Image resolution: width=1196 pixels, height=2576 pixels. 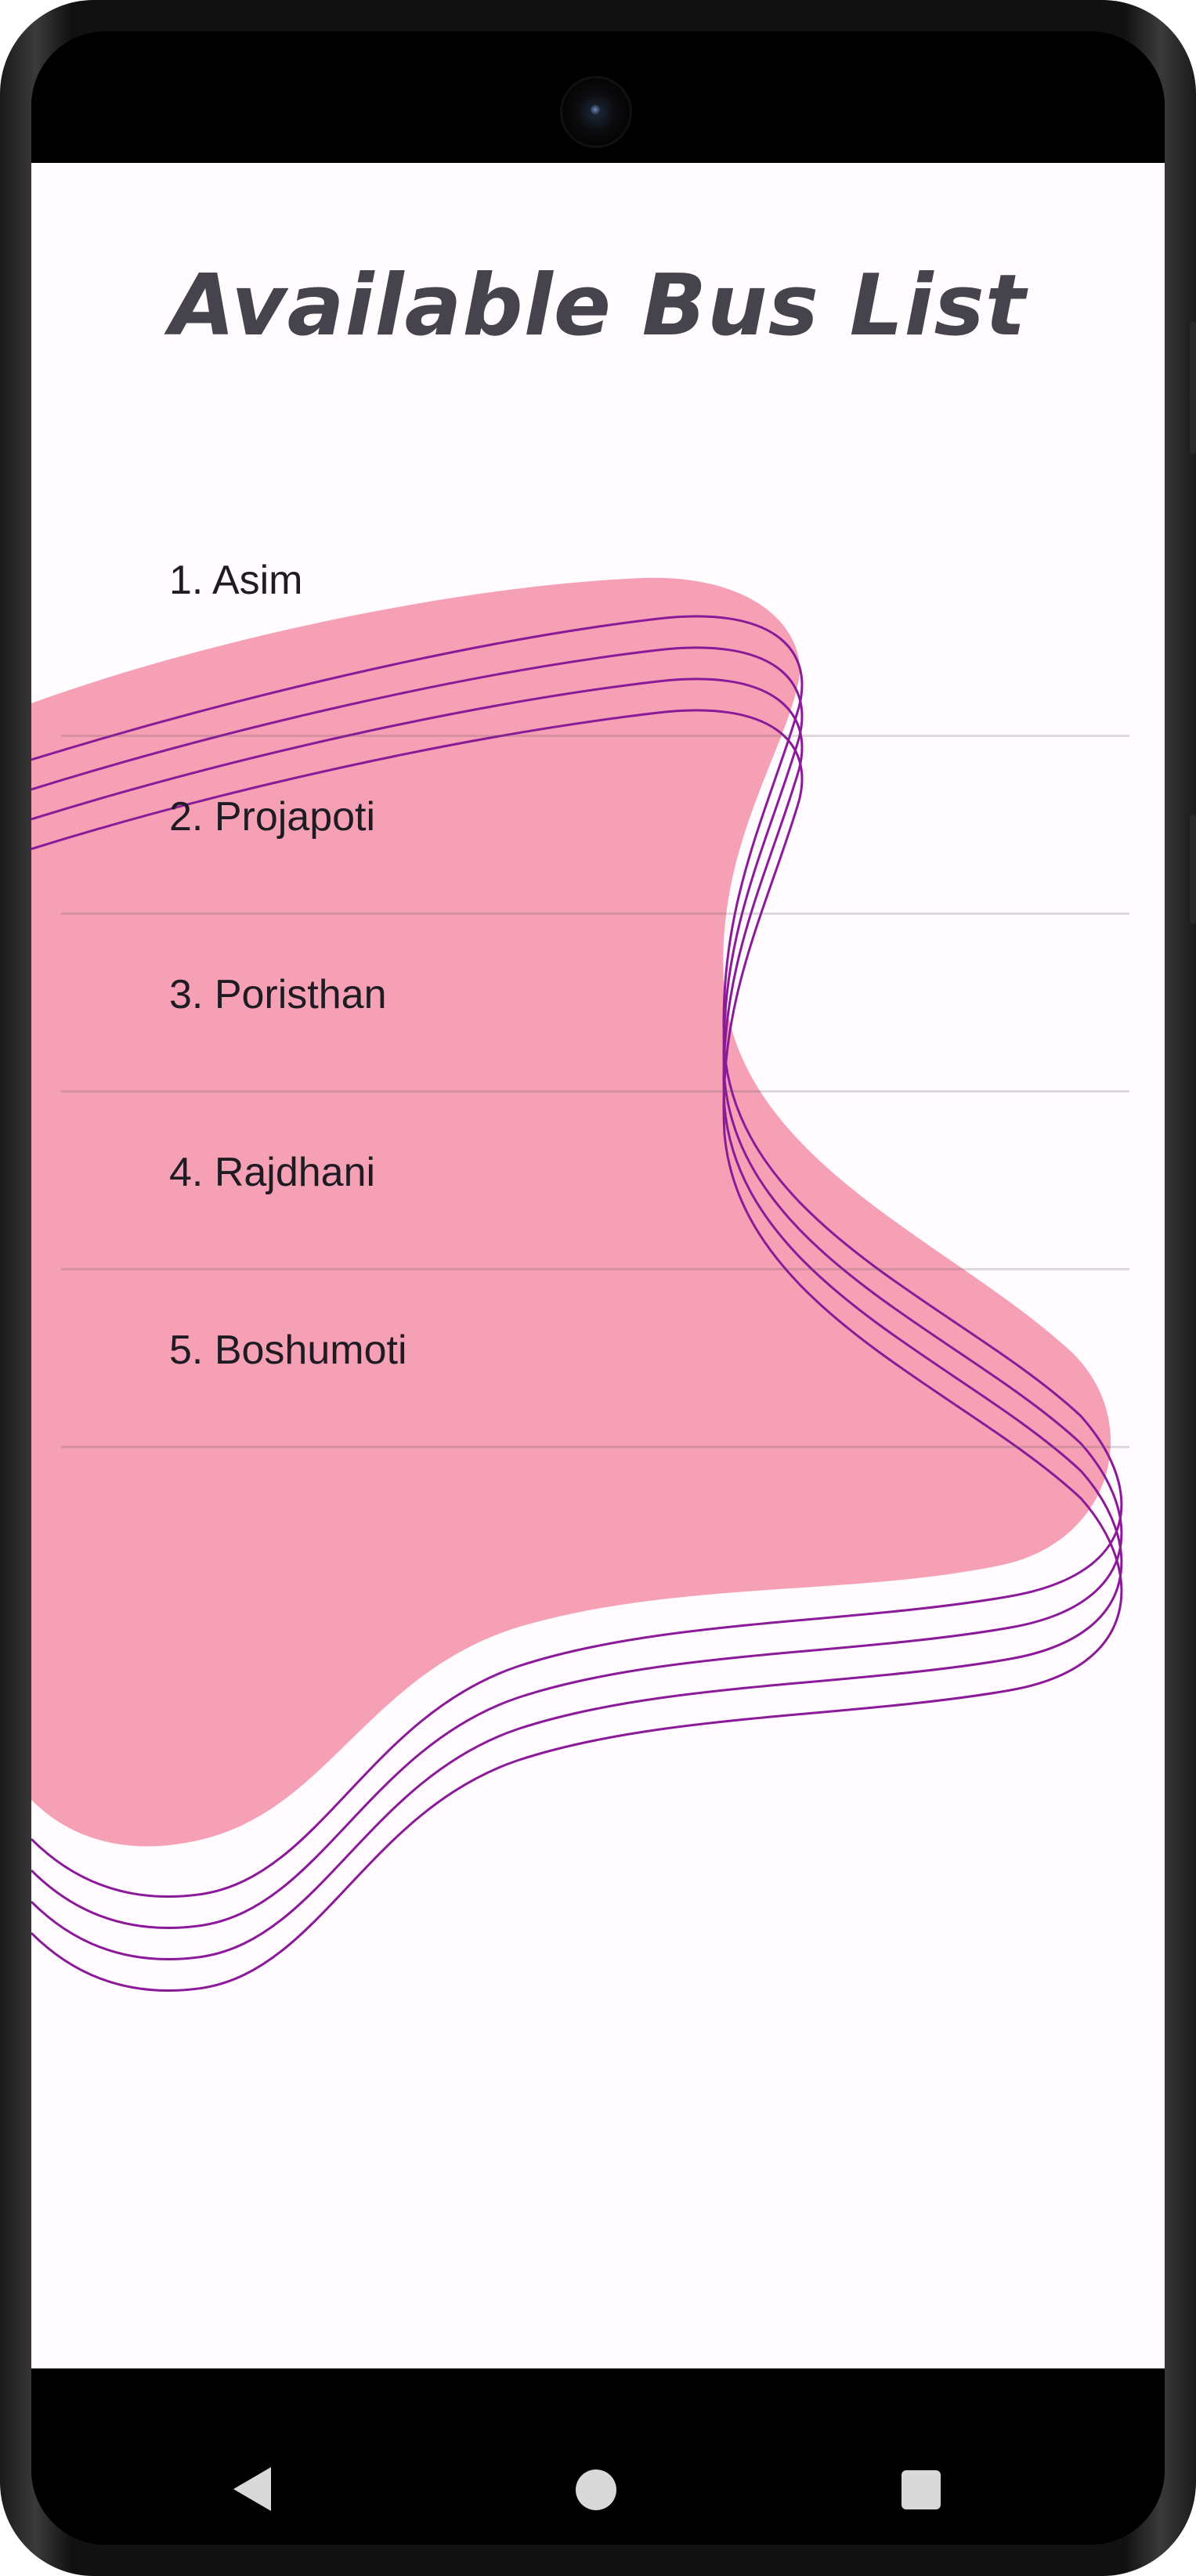 What do you see at coordinates (595, 1004) in the screenshot?
I see `bus-list-item-poristhan: 3. Poristhan` at bounding box center [595, 1004].